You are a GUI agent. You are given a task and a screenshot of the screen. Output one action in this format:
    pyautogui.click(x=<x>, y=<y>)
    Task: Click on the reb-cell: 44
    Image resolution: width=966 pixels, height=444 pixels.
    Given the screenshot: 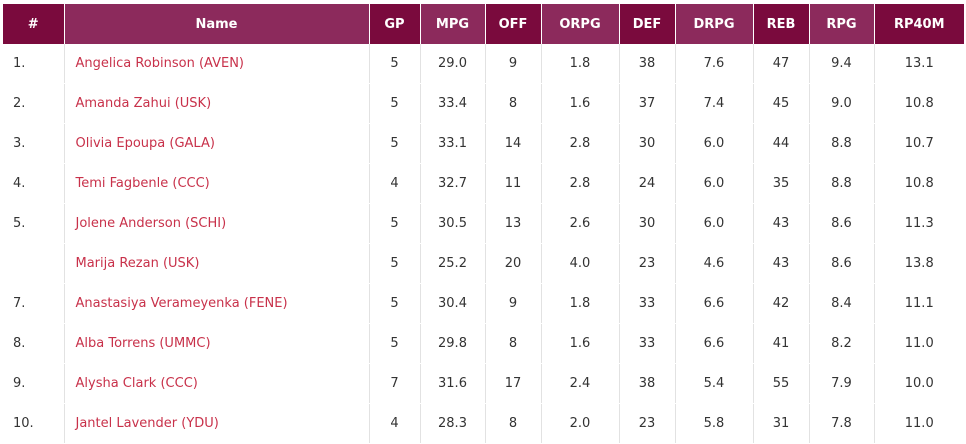 What is the action you would take?
    pyautogui.click(x=781, y=143)
    